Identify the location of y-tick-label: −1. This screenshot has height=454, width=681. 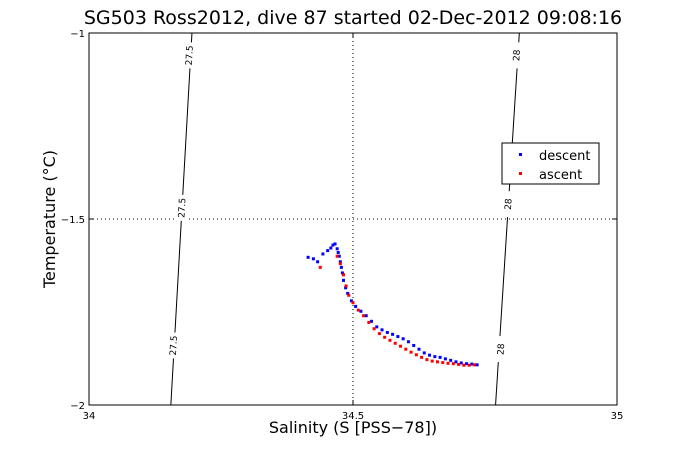
(77, 34).